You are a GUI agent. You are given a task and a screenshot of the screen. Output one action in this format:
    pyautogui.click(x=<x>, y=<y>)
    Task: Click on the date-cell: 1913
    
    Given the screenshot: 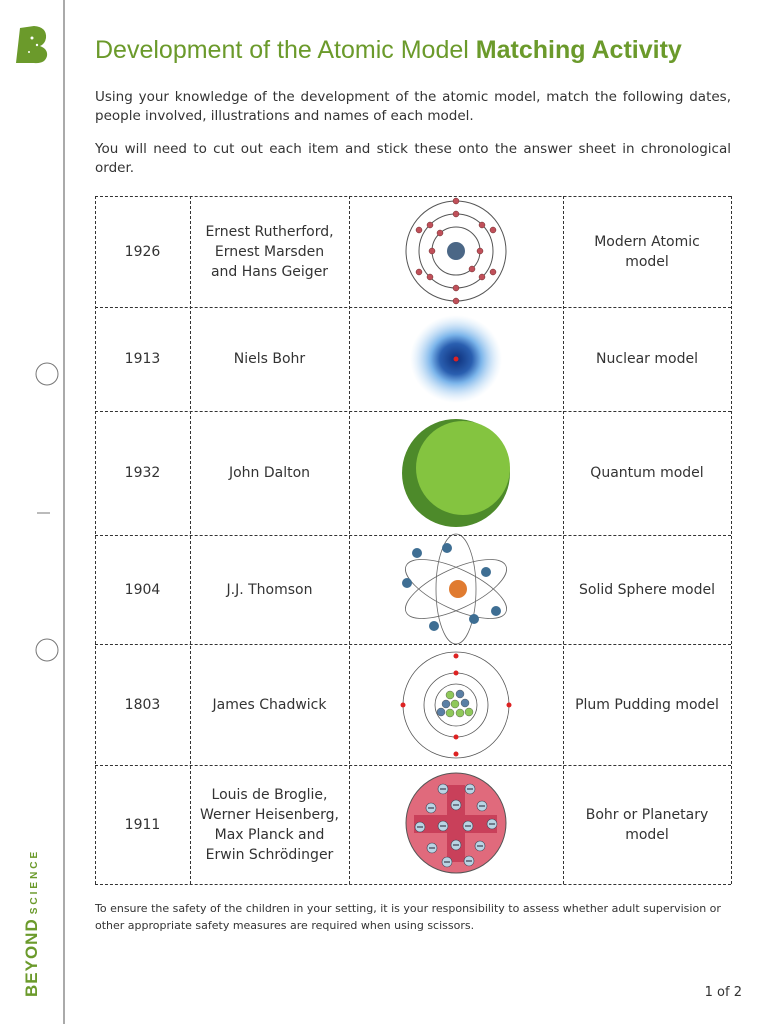 What is the action you would take?
    pyautogui.click(x=142, y=359)
    